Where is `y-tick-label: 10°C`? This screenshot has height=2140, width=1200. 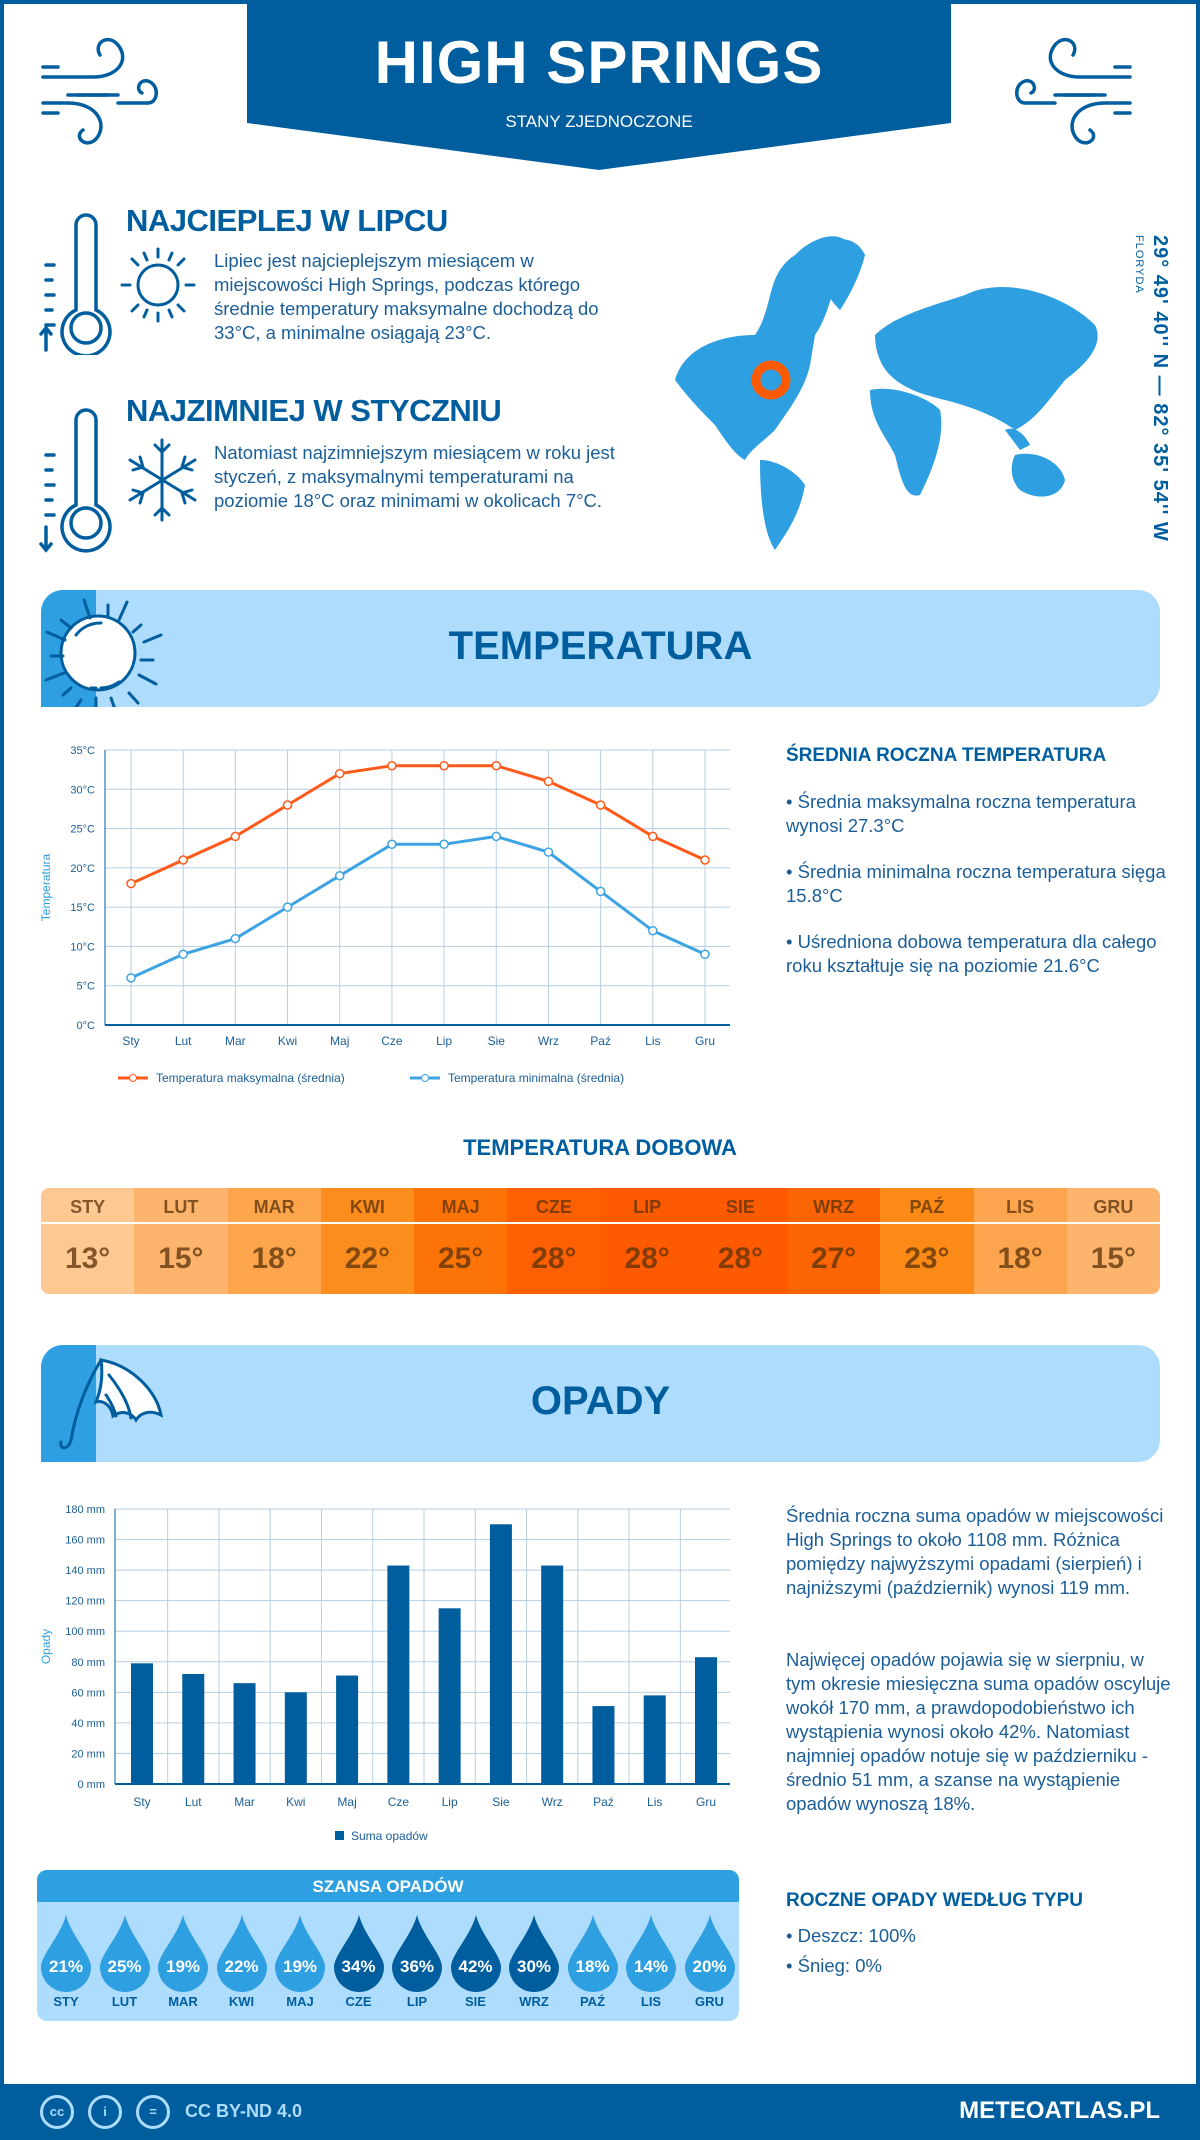
y-tick-label: 10°C is located at coordinates (82, 947).